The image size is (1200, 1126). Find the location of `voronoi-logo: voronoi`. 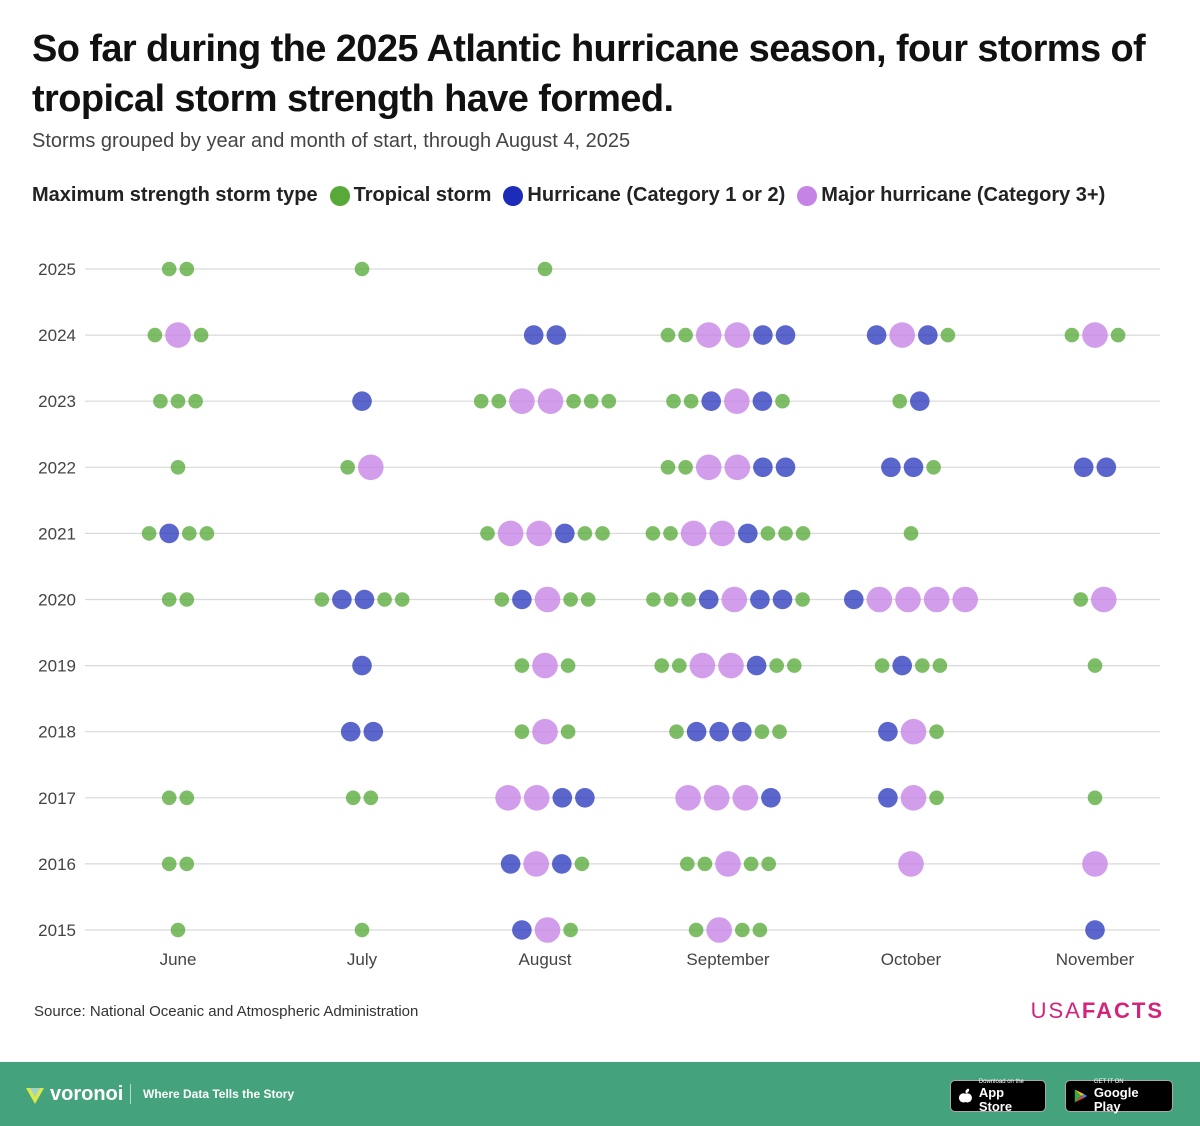

voronoi-logo: voronoi is located at coordinates (73, 1094).